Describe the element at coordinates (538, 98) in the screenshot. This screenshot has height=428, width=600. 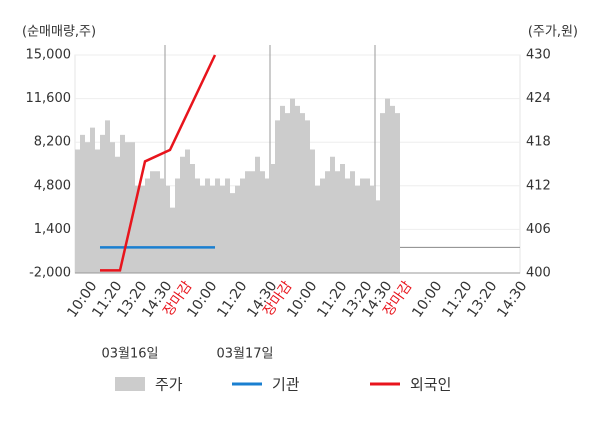
I see `y2-tick-label: 424` at that location.